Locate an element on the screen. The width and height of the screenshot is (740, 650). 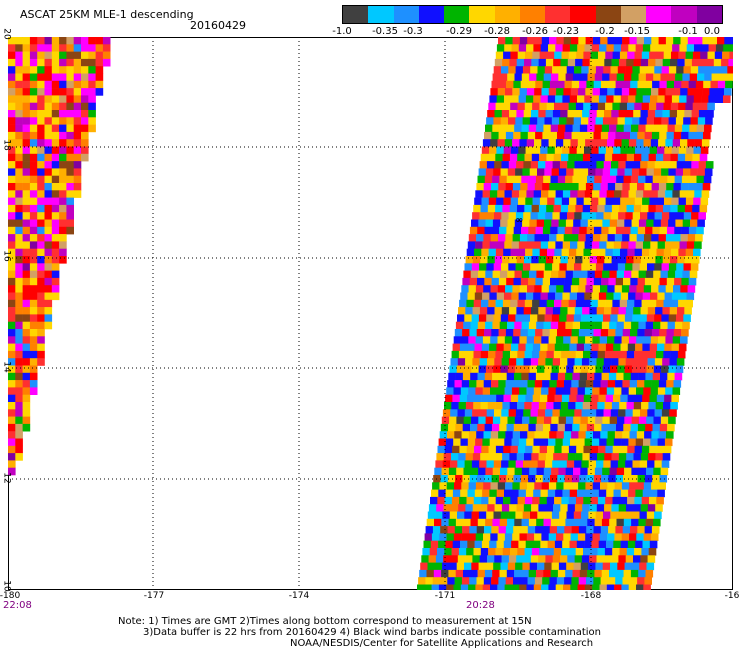
color-scale-label: -0.3 is located at coordinates (413, 31).